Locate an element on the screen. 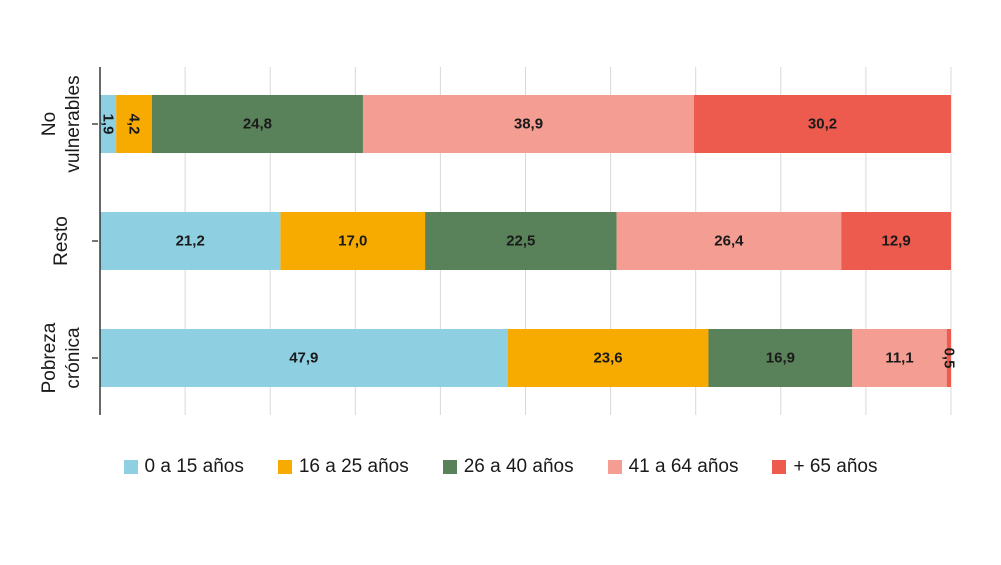 Image resolution: width=1001 pixels, height=565 pixels. data-label: 1,9 is located at coordinates (108, 124).